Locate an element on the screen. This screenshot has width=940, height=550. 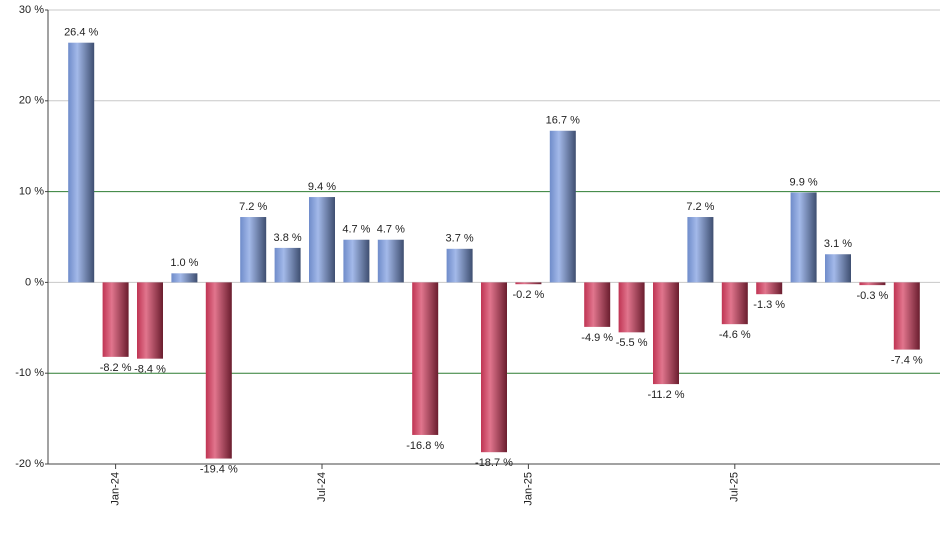
y-tick-label: 20 % is located at coordinates (31, 101).